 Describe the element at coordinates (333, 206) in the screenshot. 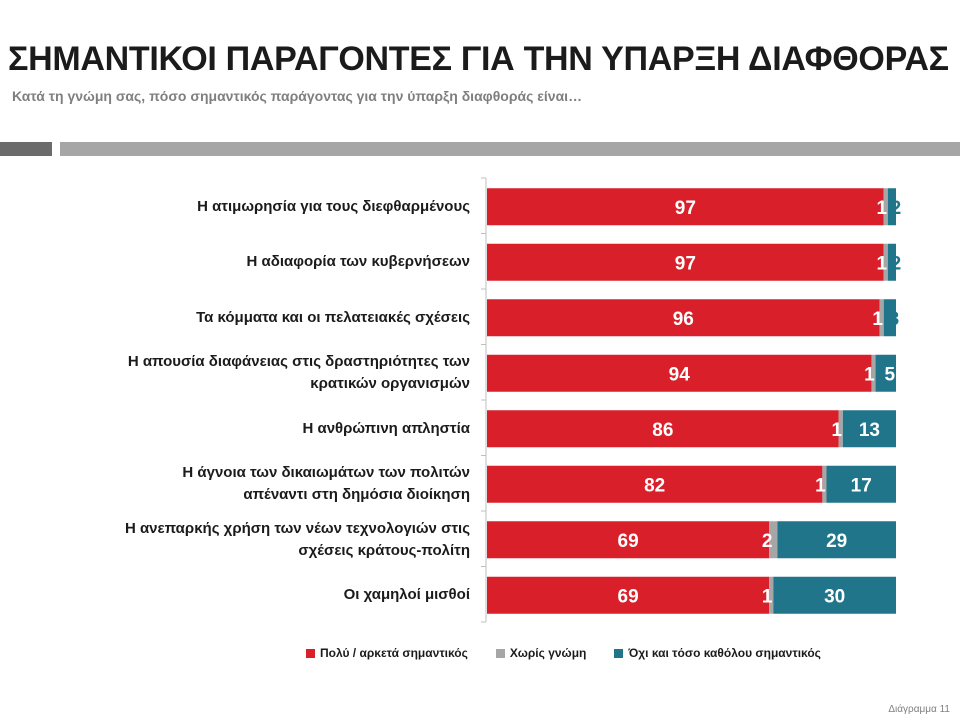

I see `category-label: Η ατιμωρησία για τους διεφθαρμένους` at that location.